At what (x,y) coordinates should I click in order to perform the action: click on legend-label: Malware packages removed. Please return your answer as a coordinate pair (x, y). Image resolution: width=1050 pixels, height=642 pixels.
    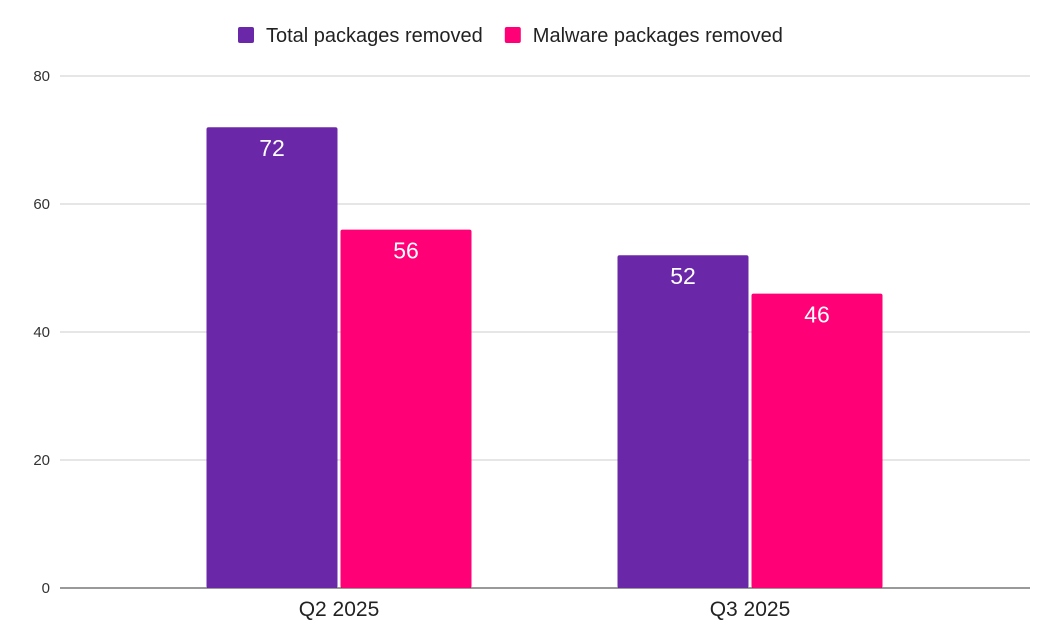
    Looking at the image, I should click on (658, 36).